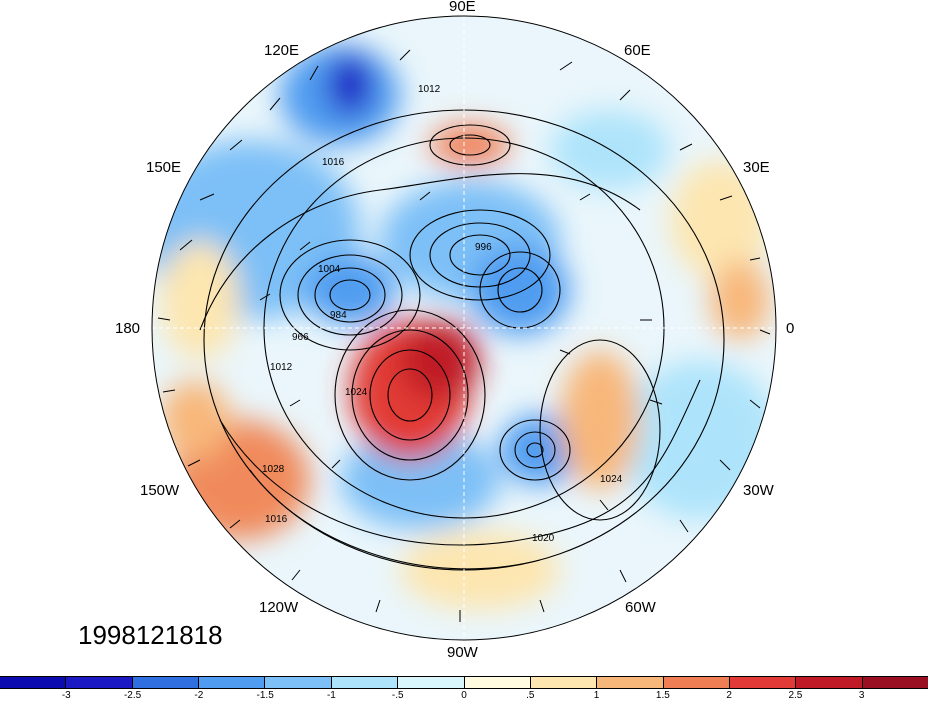  Describe the element at coordinates (66, 695) in the screenshot. I see `colorbar-tick-label: -3` at that location.